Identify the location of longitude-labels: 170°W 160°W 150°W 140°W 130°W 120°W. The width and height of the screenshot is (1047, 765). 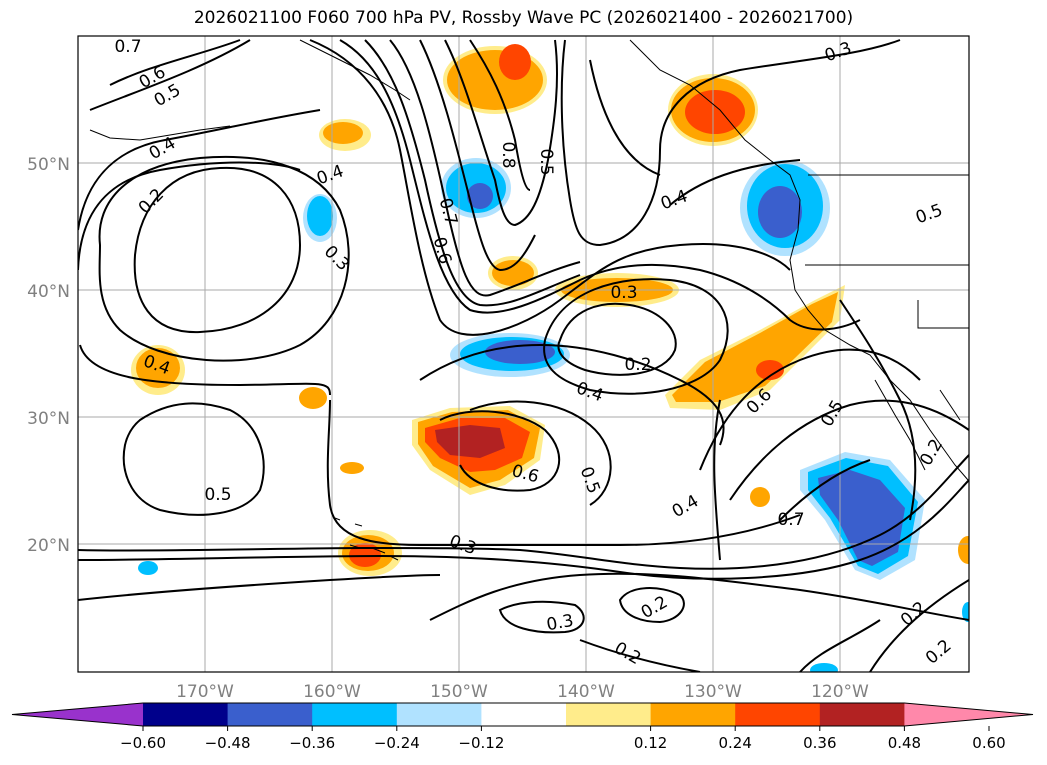
(522, 692).